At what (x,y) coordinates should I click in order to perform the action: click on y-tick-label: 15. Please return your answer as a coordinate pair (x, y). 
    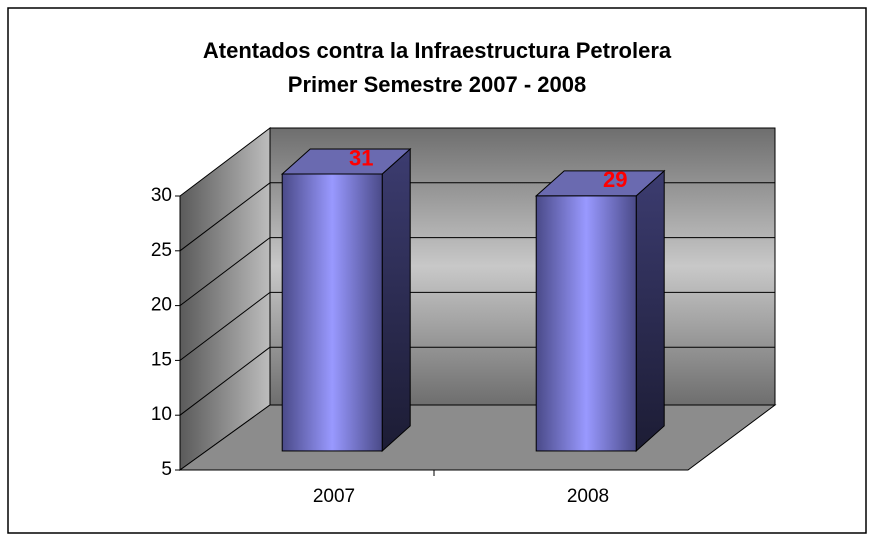
    Looking at the image, I should click on (161, 359).